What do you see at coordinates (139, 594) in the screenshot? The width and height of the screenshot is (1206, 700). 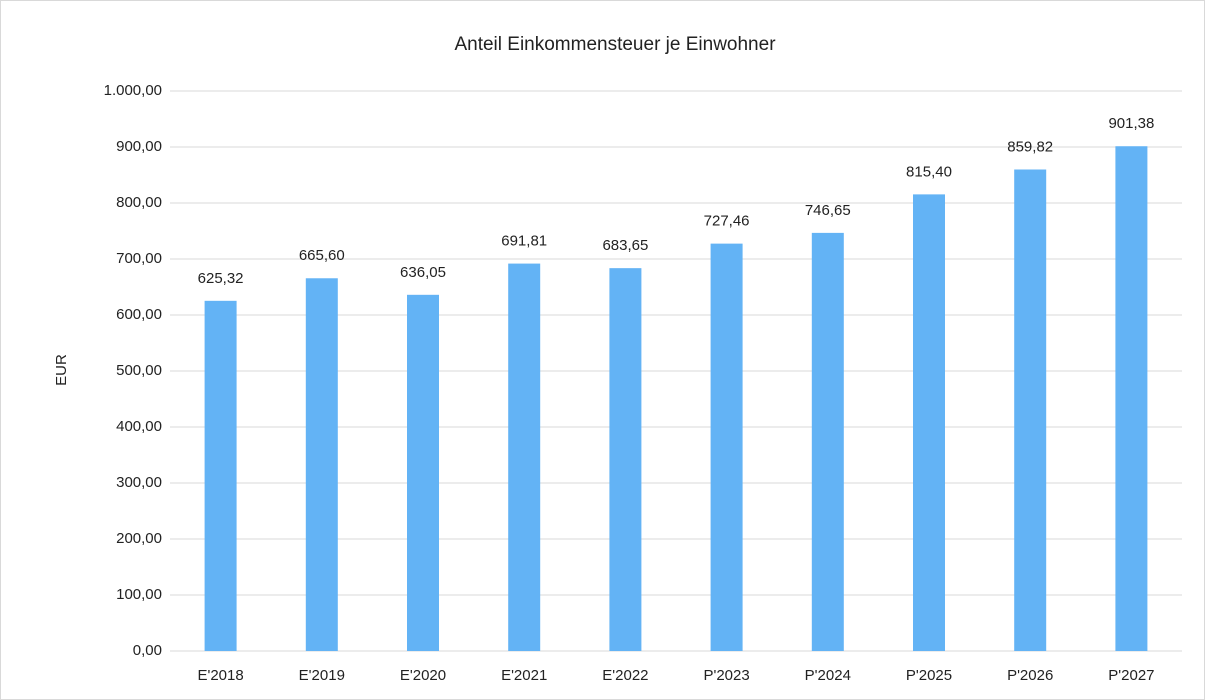 I see `y-tick-label: 100,00` at bounding box center [139, 594].